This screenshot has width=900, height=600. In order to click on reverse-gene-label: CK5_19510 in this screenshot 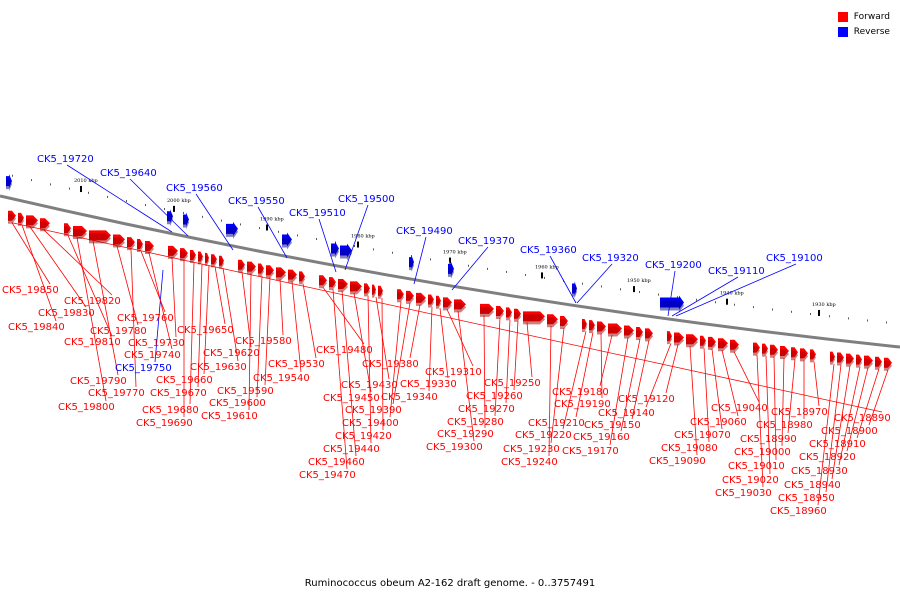, I will do `click(317, 213)`.